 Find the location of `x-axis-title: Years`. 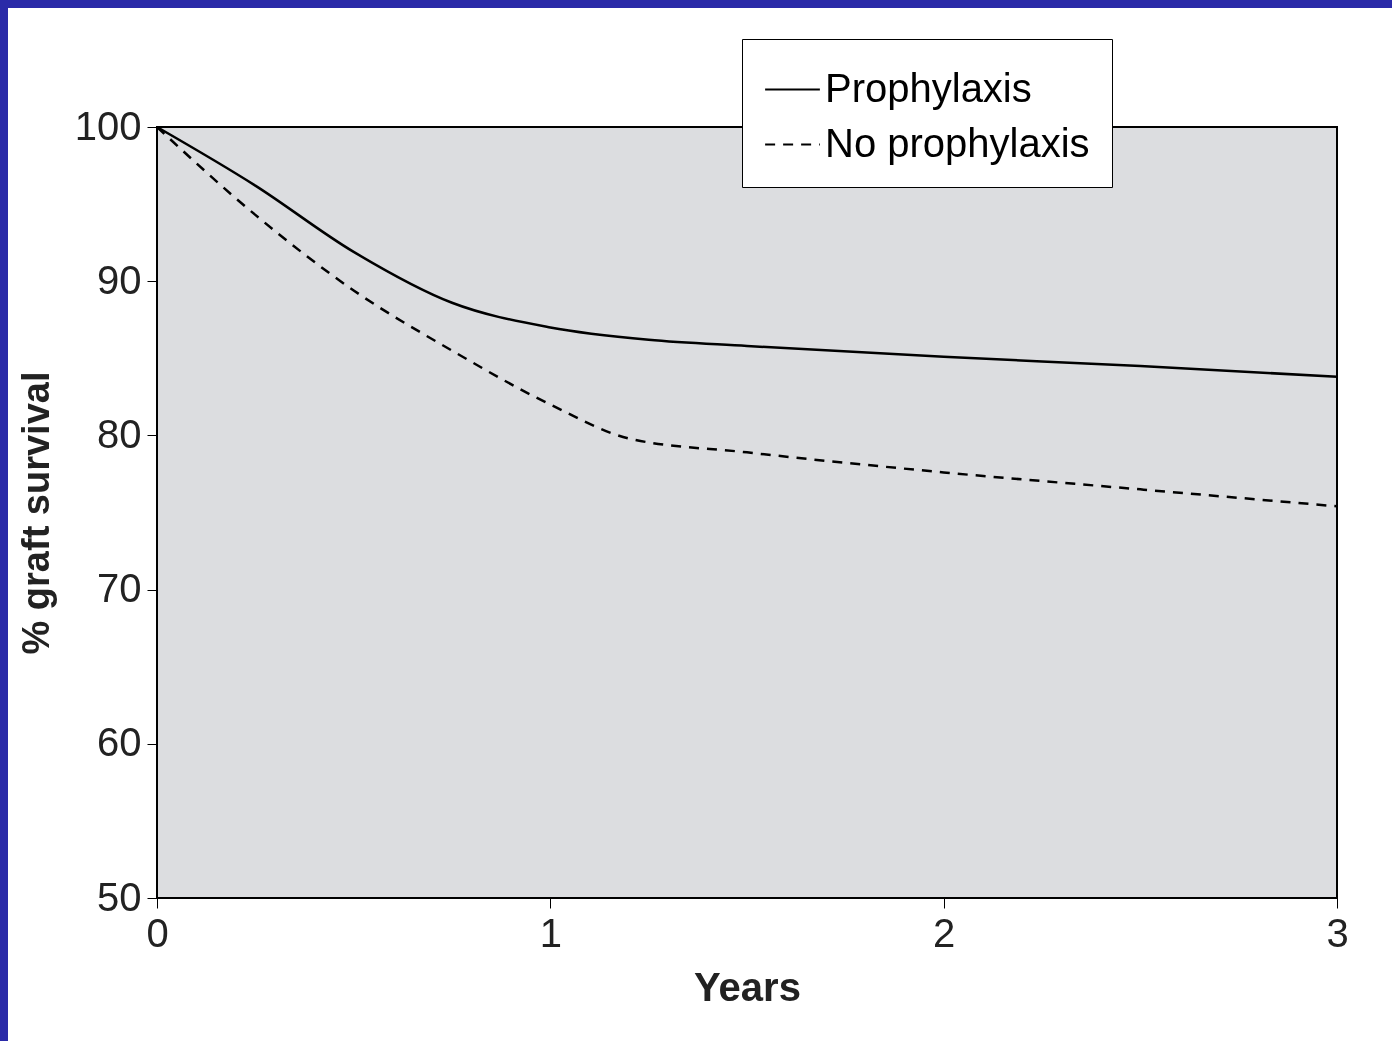

x-axis-title: Years is located at coordinates (747, 986).